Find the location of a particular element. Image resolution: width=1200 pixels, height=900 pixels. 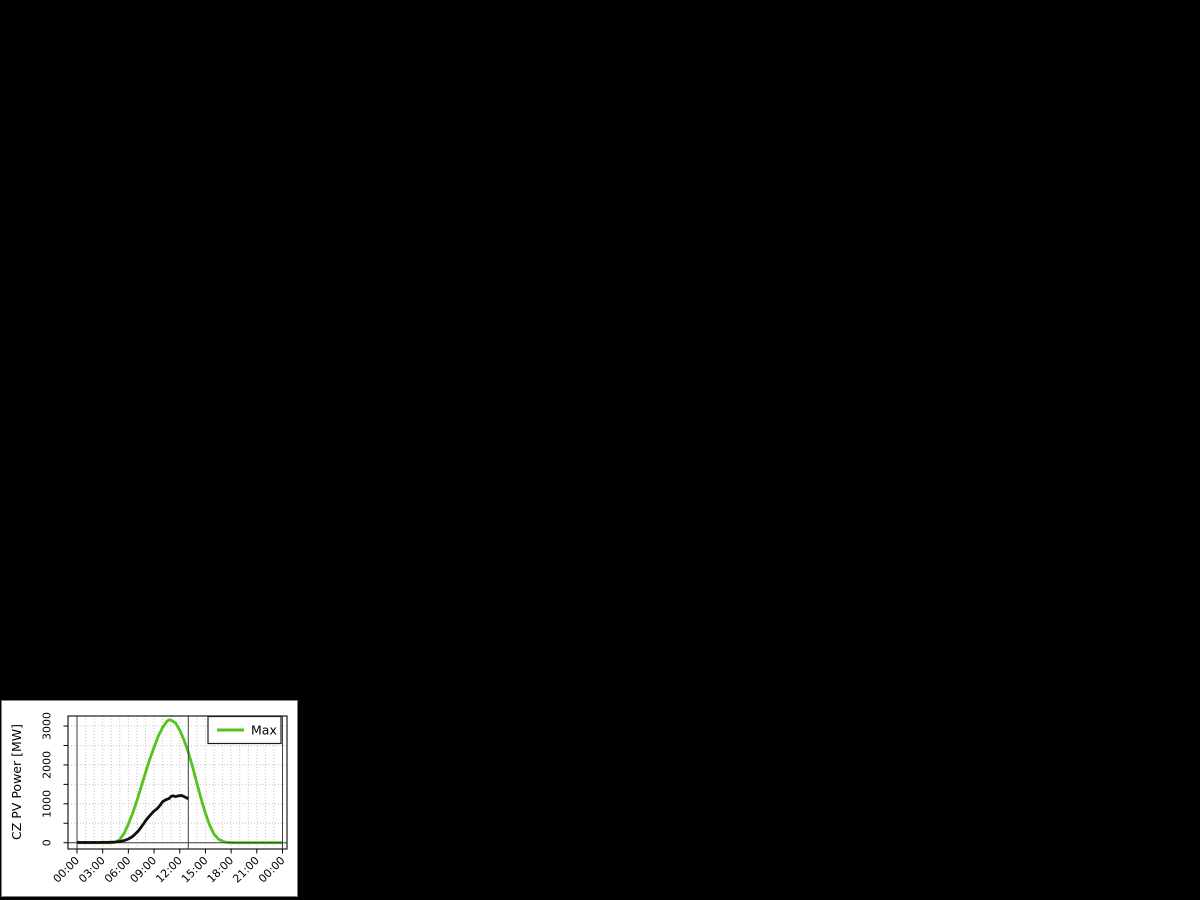

chart-overlay: CZ PV Power [MW] Max is located at coordinates (145, 777).